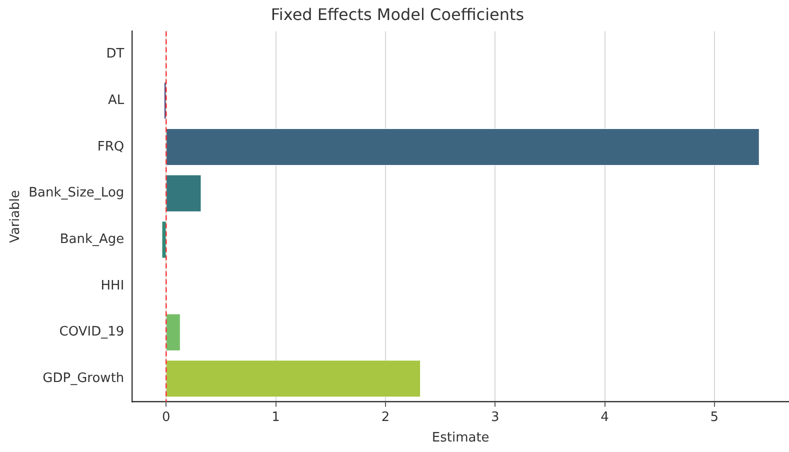 The width and height of the screenshot is (789, 452). Describe the element at coordinates (604, 417) in the screenshot. I see `x-tick-label: 4` at that location.